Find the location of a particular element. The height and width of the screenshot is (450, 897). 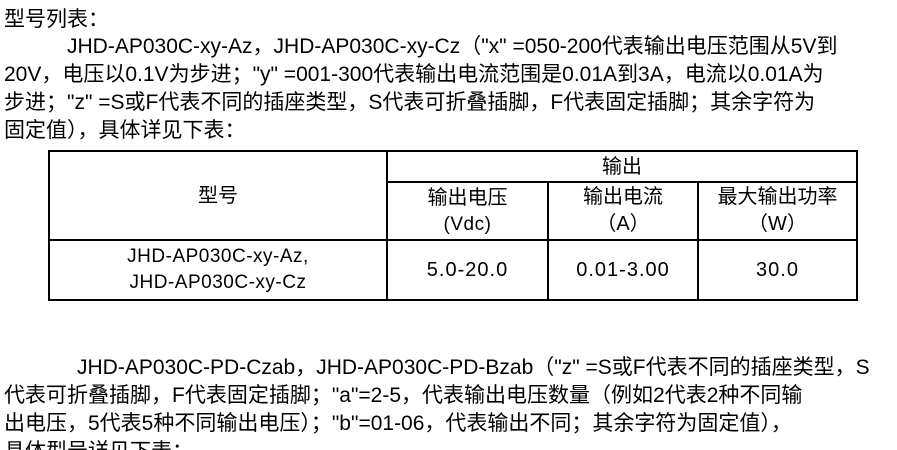

output-group-header-cell: 输出 is located at coordinates (622, 166).